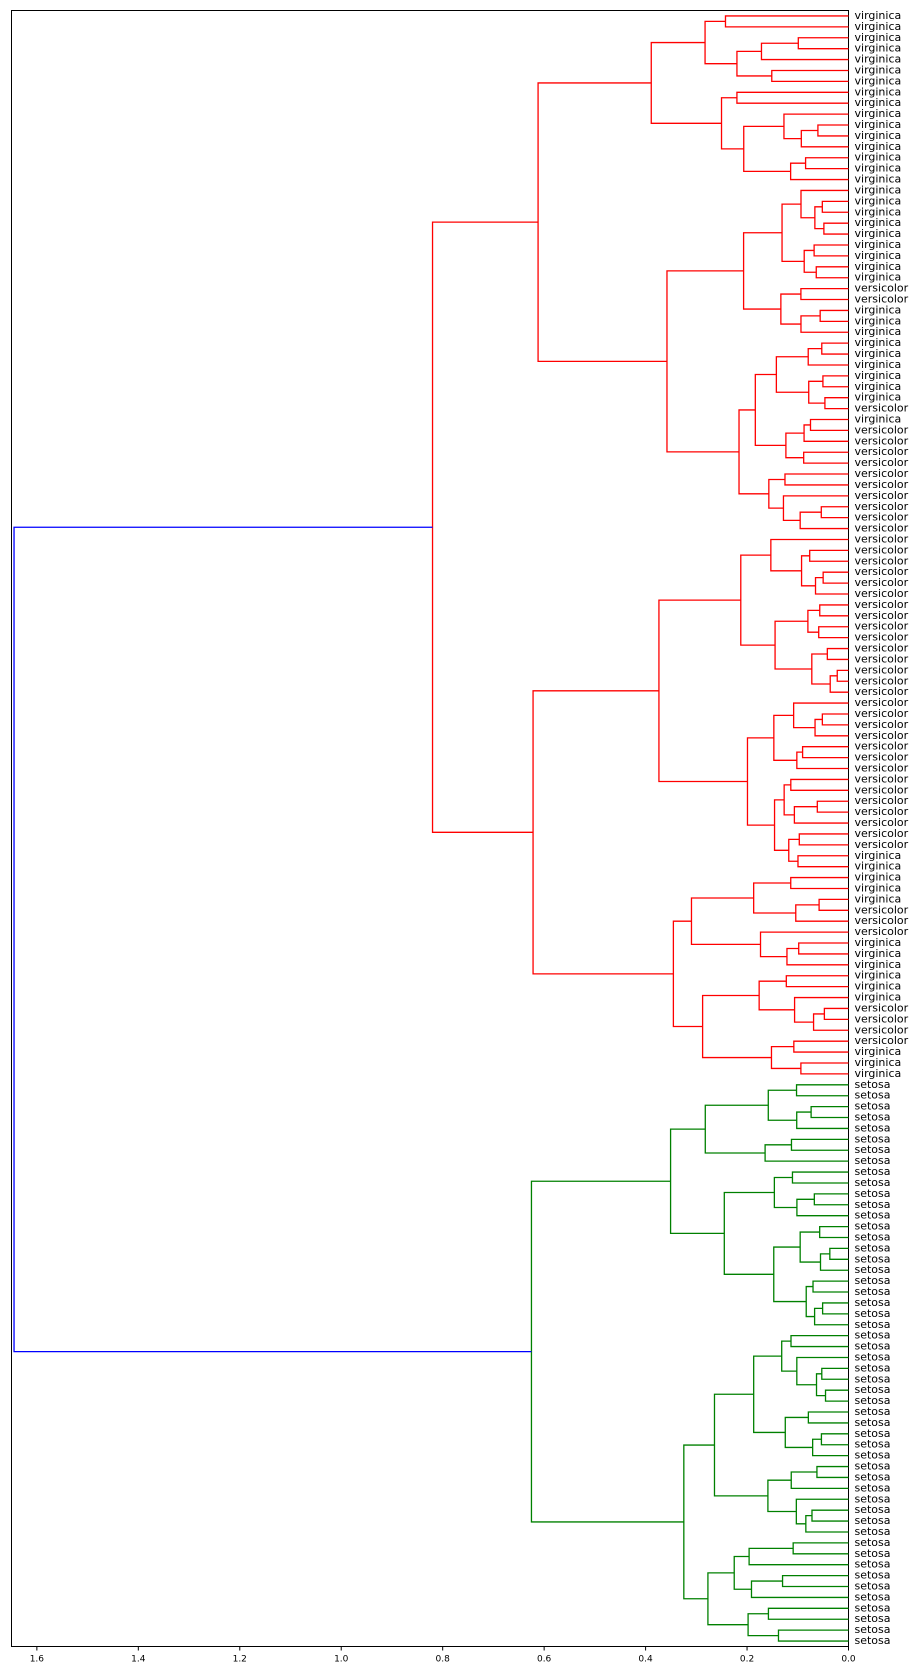 This screenshot has width=920, height=1665. Describe the element at coordinates (138, 1660) in the screenshot. I see `x-tick-label: 1.4` at that location.